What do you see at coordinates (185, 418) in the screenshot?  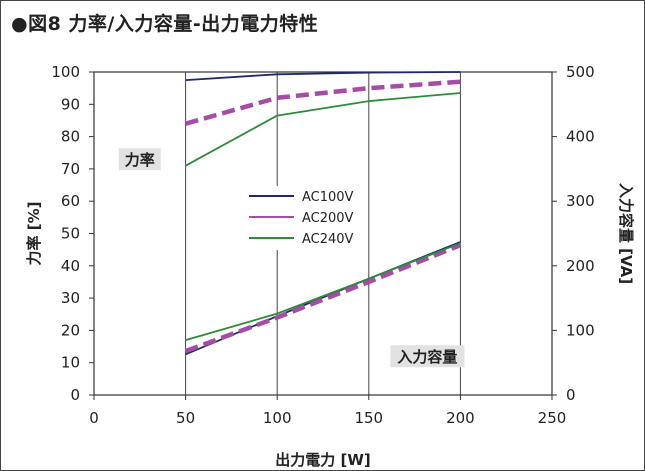 I see `x-tick-label: 50` at bounding box center [185, 418].